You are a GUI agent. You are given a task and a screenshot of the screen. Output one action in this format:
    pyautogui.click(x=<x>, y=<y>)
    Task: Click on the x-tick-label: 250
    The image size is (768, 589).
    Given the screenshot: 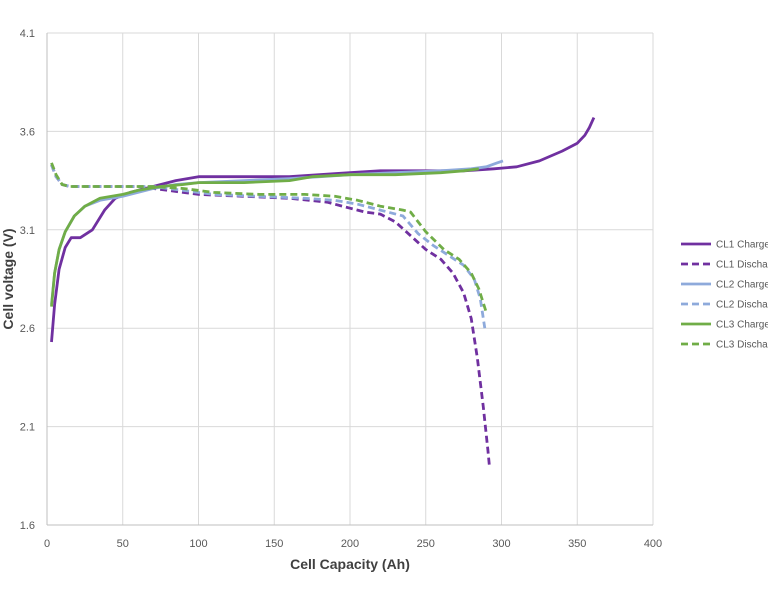 What is the action you would take?
    pyautogui.click(x=426, y=544)
    